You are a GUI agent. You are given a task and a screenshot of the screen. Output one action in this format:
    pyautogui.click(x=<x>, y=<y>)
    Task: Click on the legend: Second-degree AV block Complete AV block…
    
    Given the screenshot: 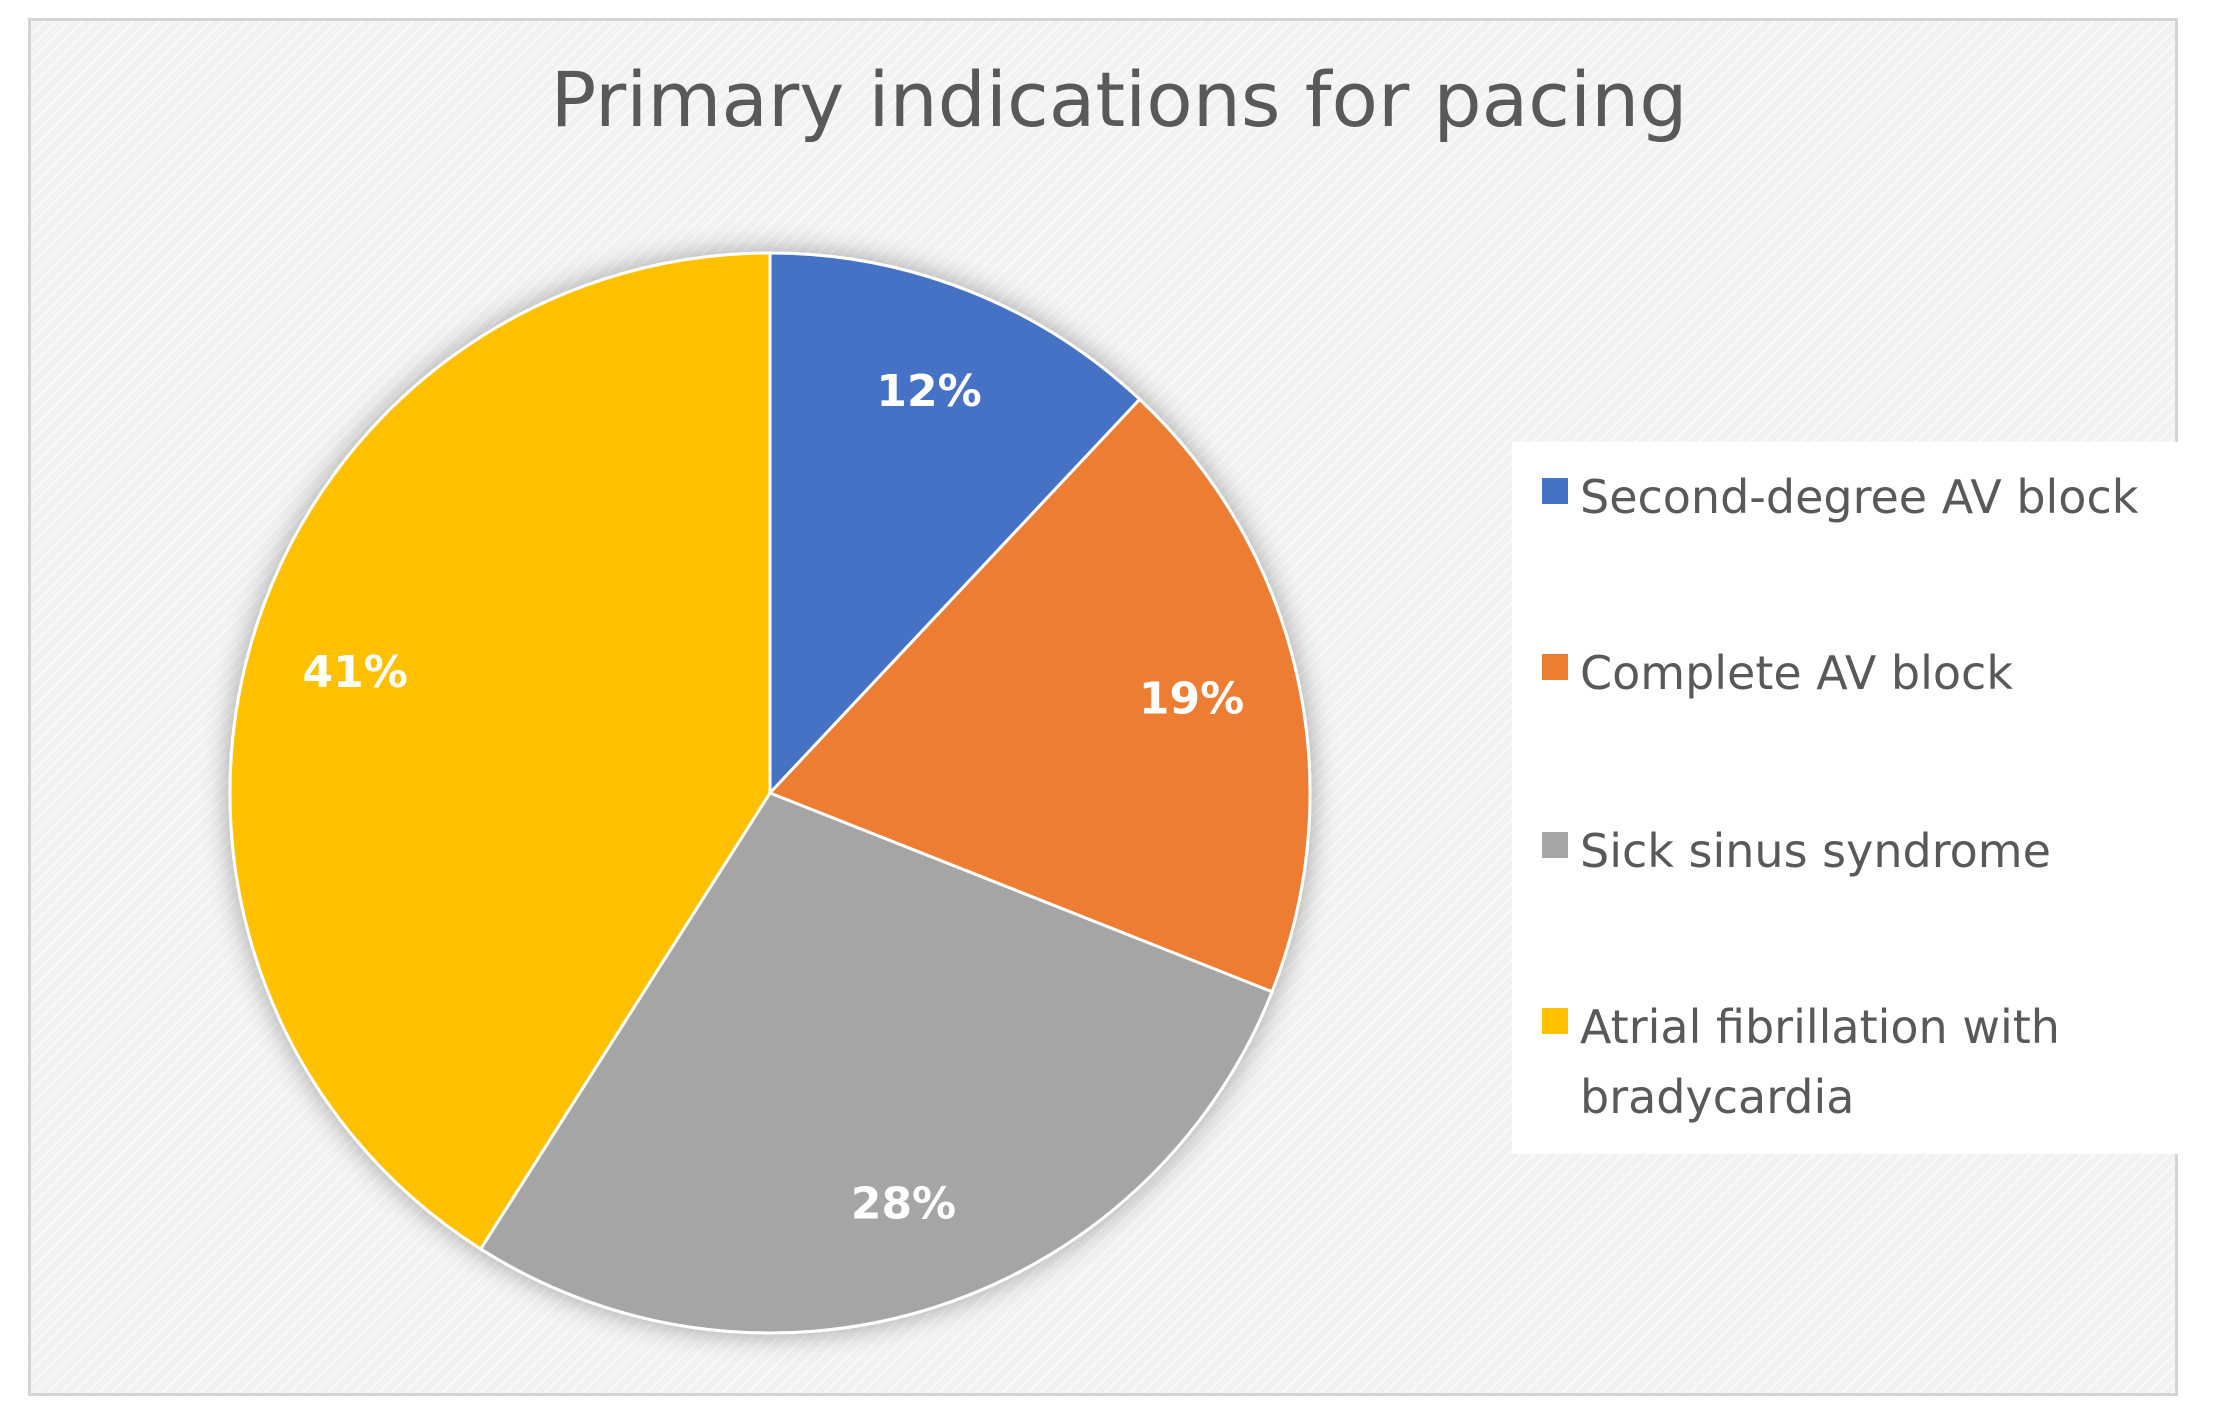 What is the action you would take?
    pyautogui.click(x=1845, y=798)
    